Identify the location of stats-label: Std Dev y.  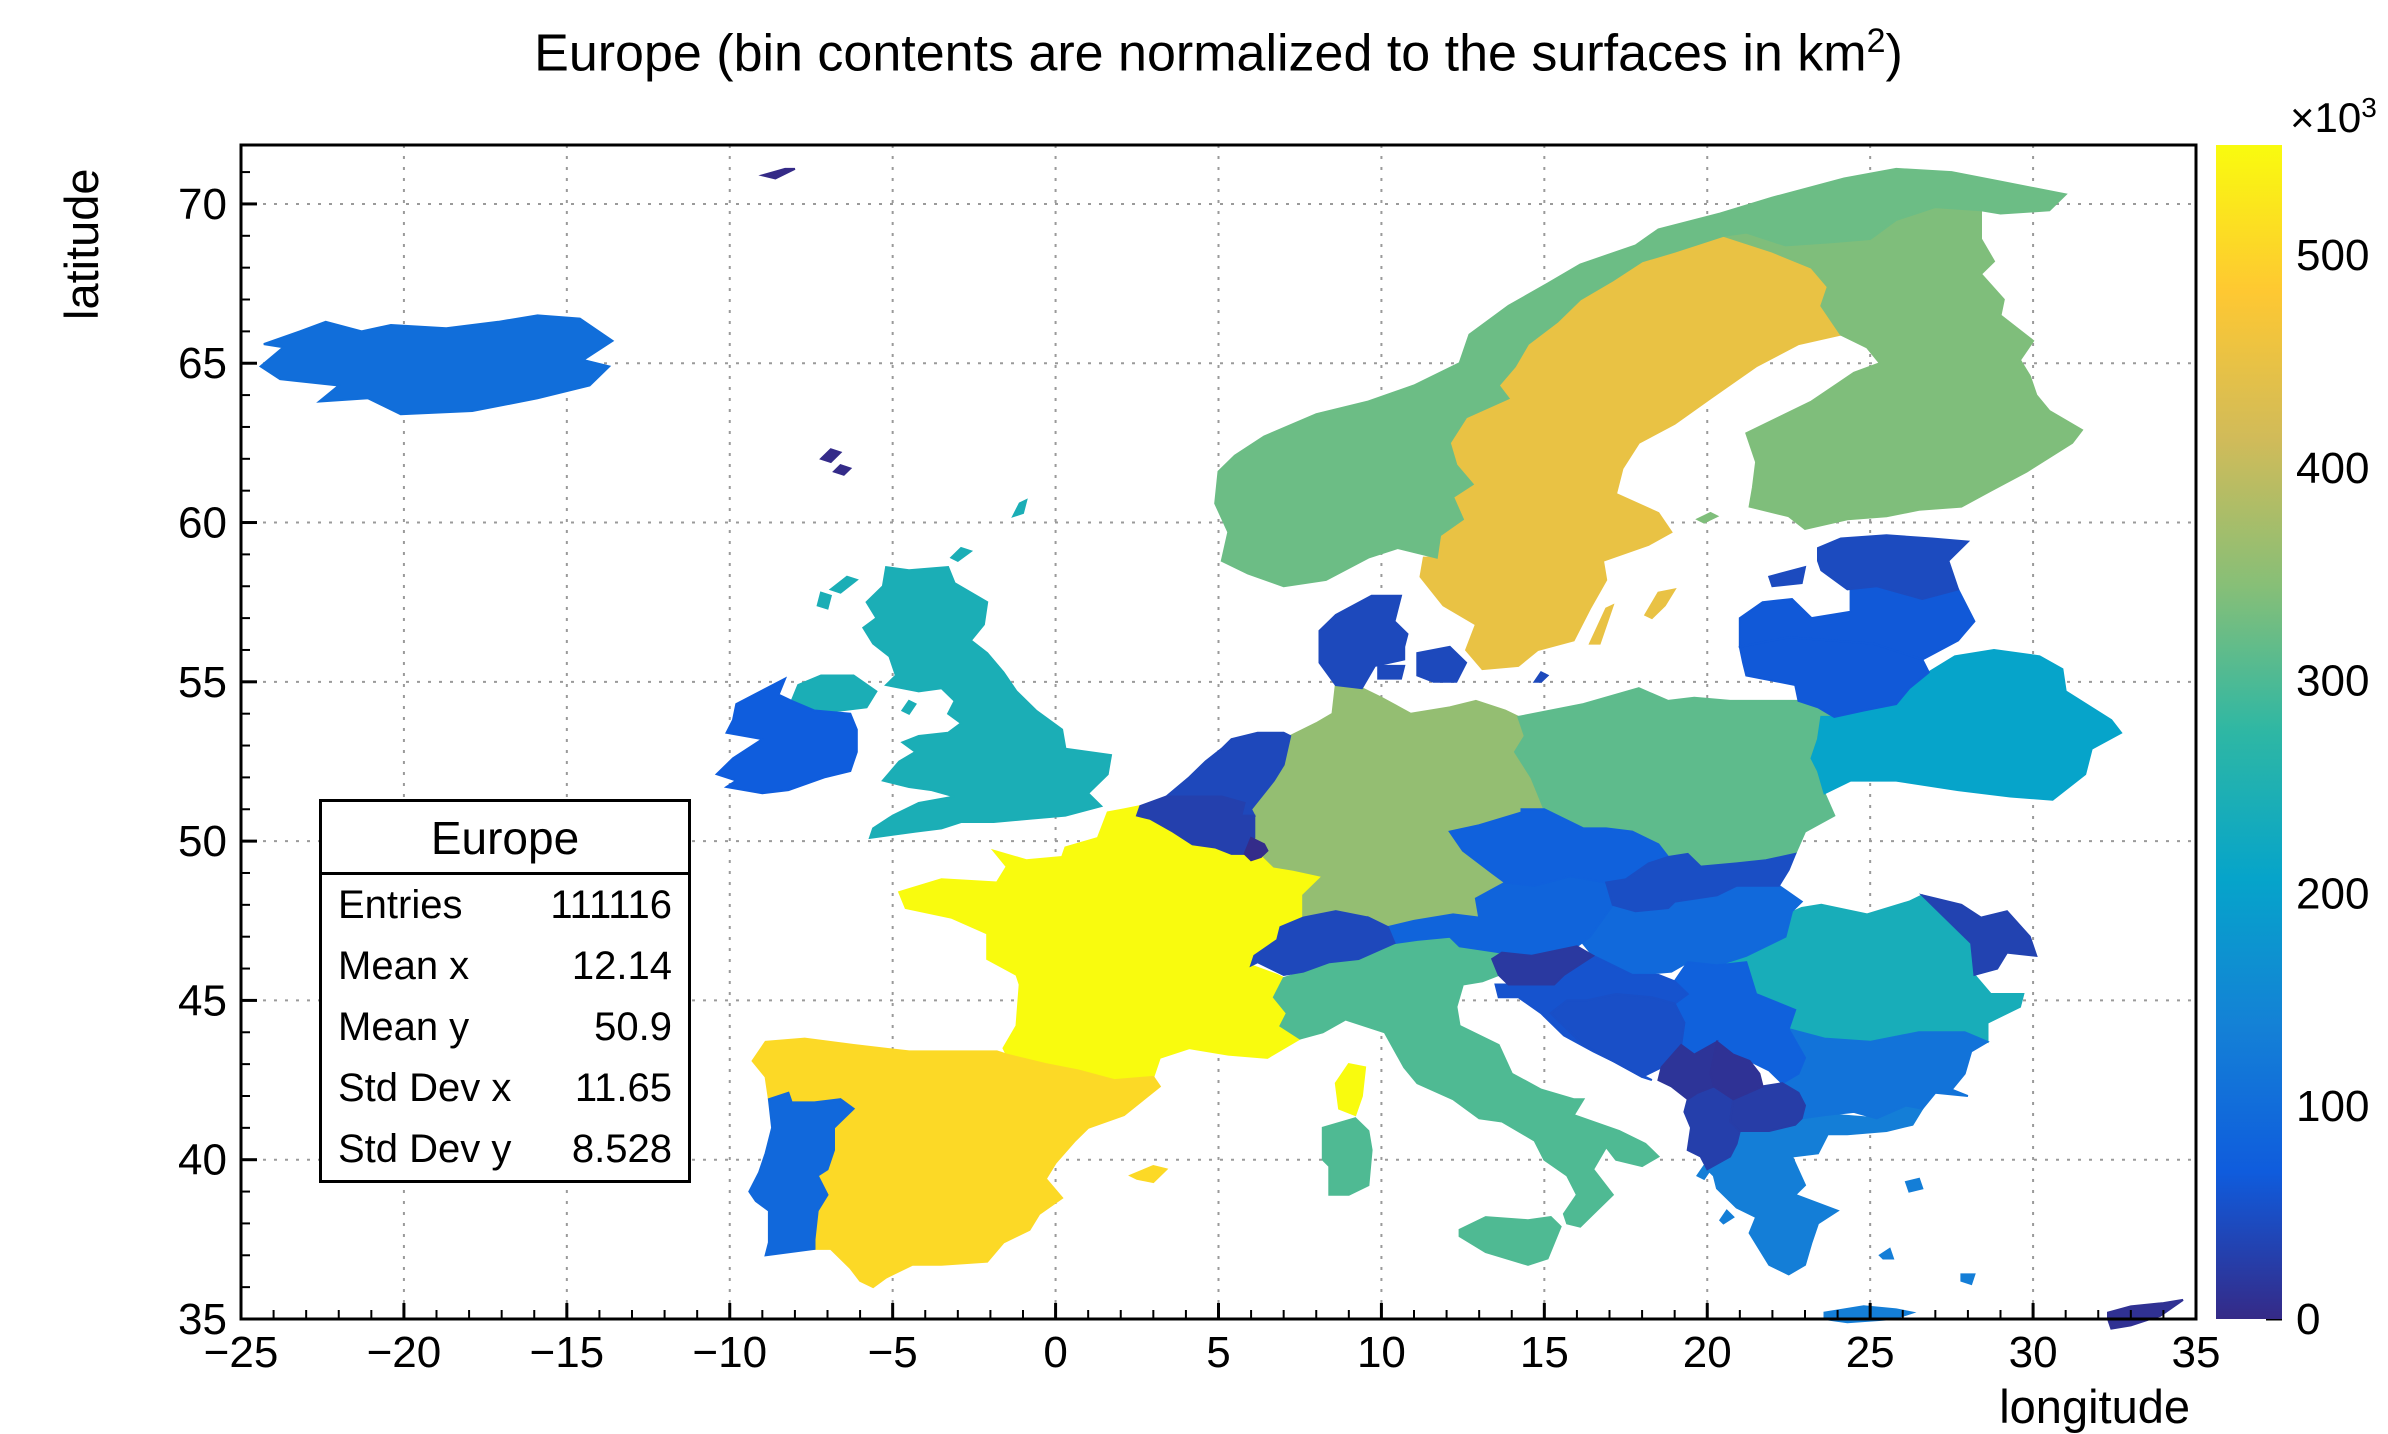
(425, 1149).